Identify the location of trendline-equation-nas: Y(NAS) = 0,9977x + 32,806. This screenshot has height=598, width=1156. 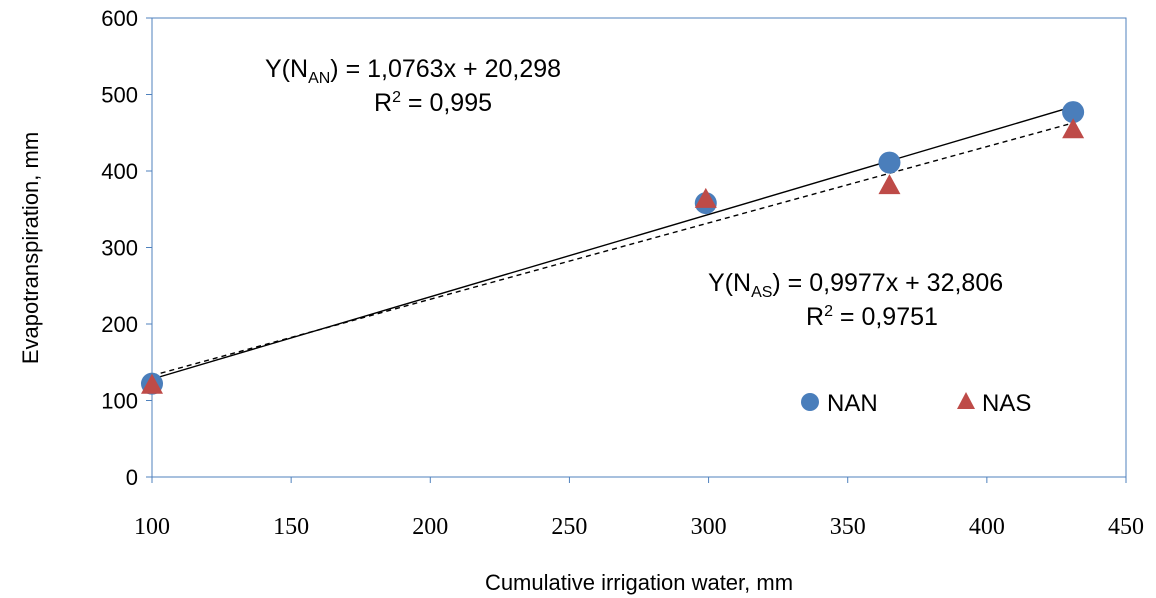
(855, 285).